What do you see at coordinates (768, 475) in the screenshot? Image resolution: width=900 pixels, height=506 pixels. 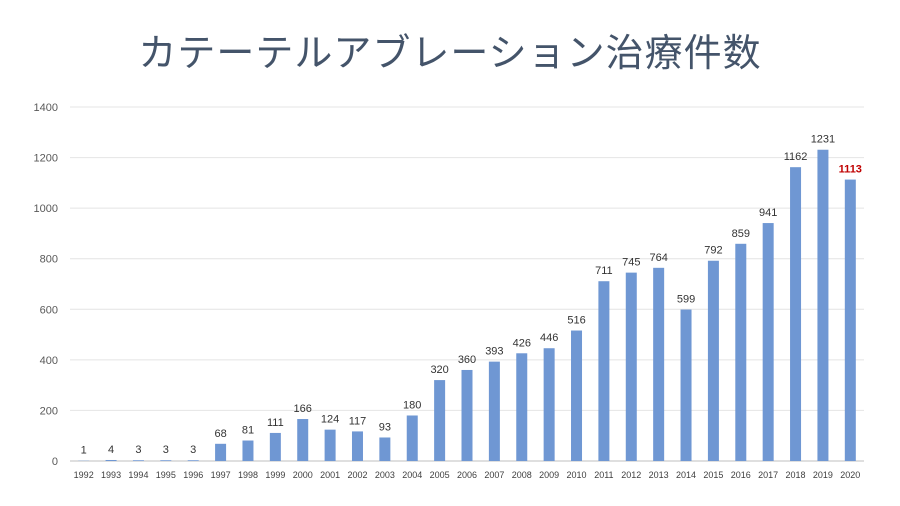 I see `x-tick-label: 2017` at bounding box center [768, 475].